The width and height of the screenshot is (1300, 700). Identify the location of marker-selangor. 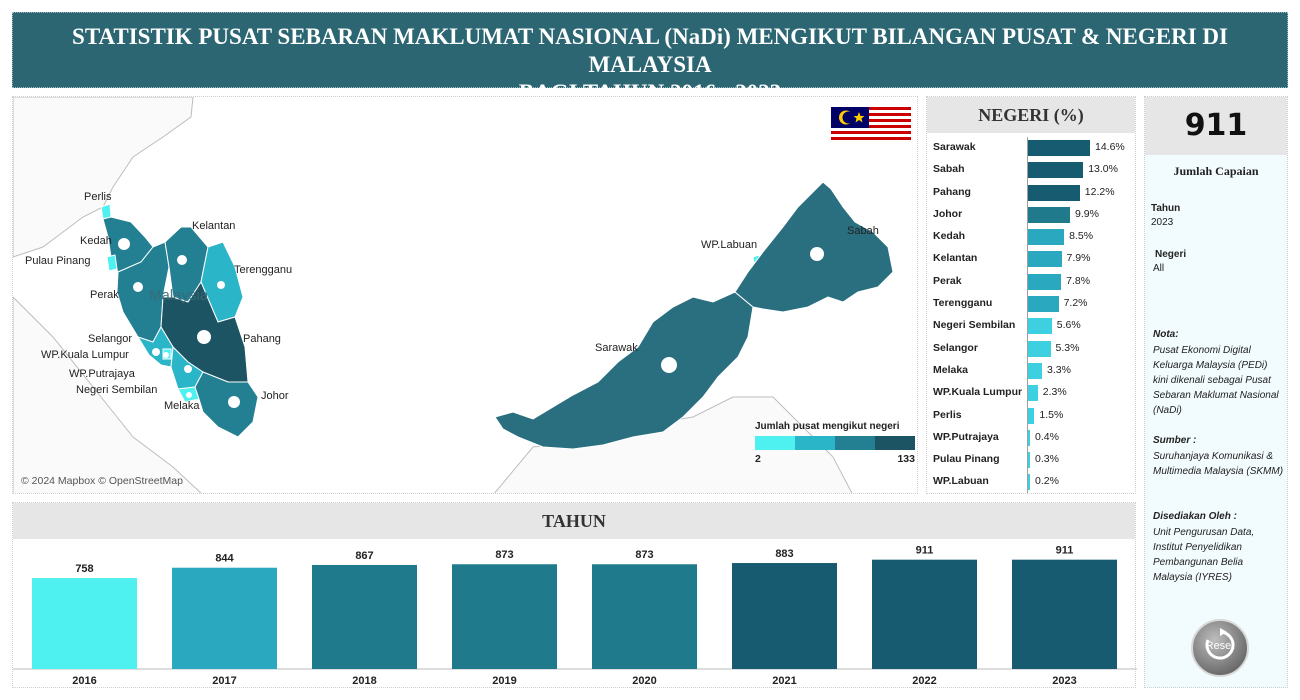
(156, 352).